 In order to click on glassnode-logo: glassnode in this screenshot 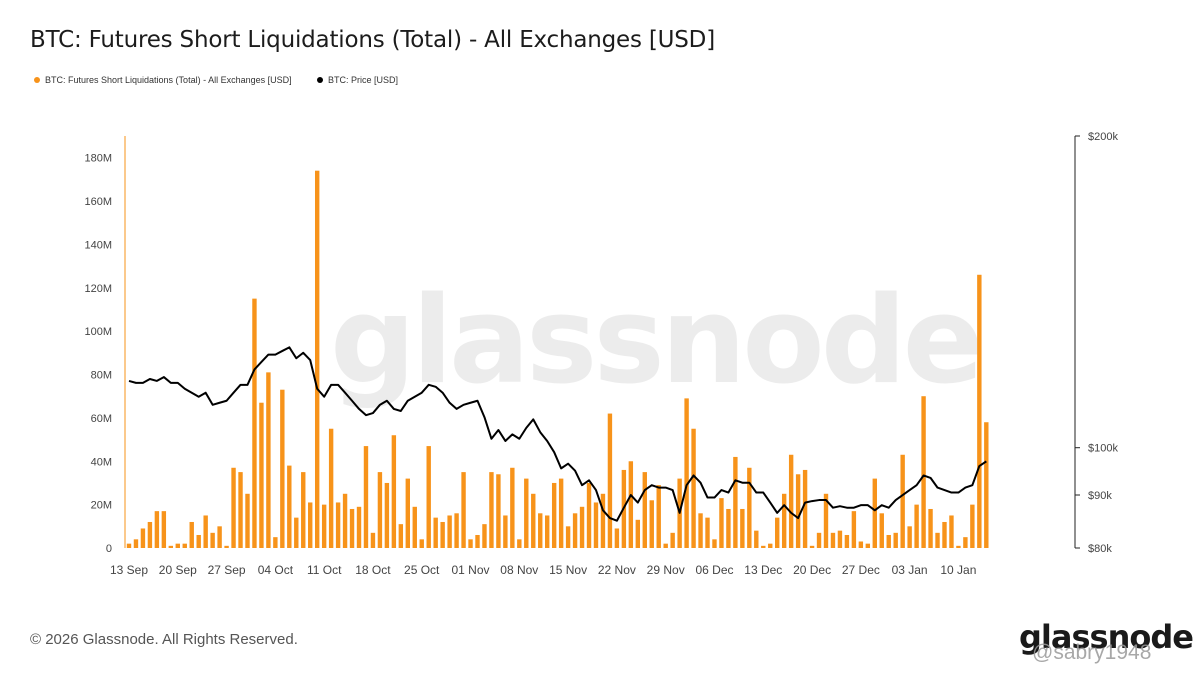, I will do `click(1106, 637)`.